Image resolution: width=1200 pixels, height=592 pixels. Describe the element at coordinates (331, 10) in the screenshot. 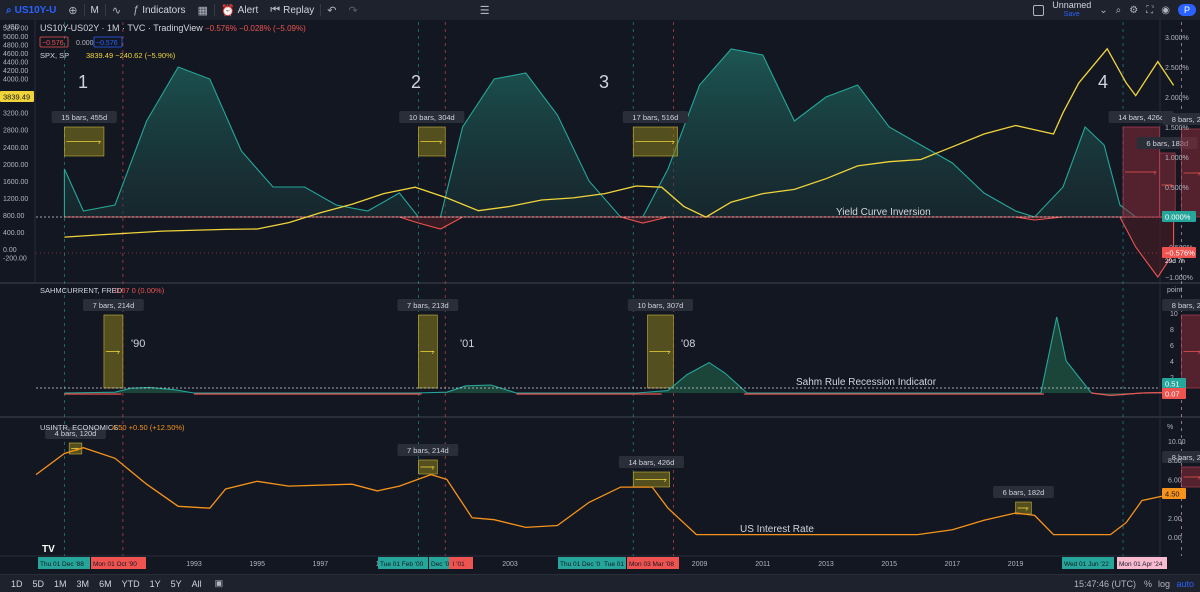

I see `undo-button: ↶` at that location.